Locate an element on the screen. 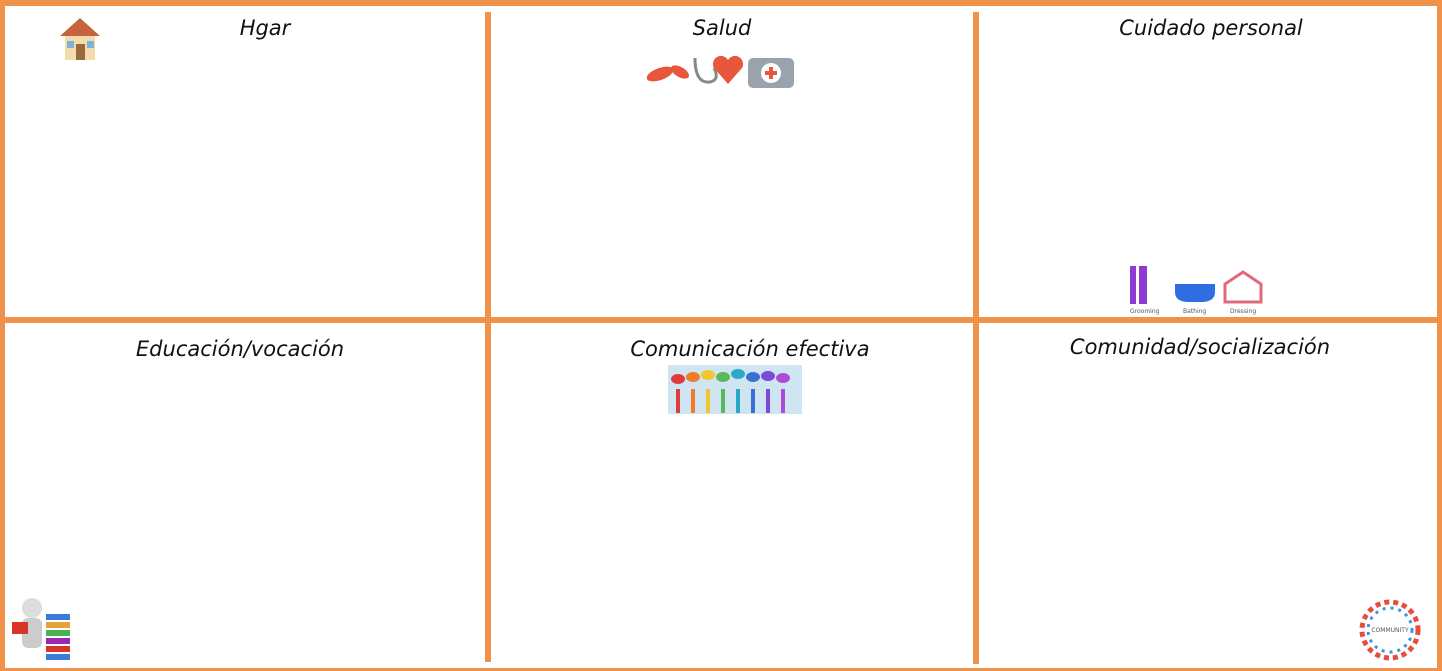 This screenshot has width=1442, height=671. cell-title: Comunidad/socialización is located at coordinates (1200, 347).